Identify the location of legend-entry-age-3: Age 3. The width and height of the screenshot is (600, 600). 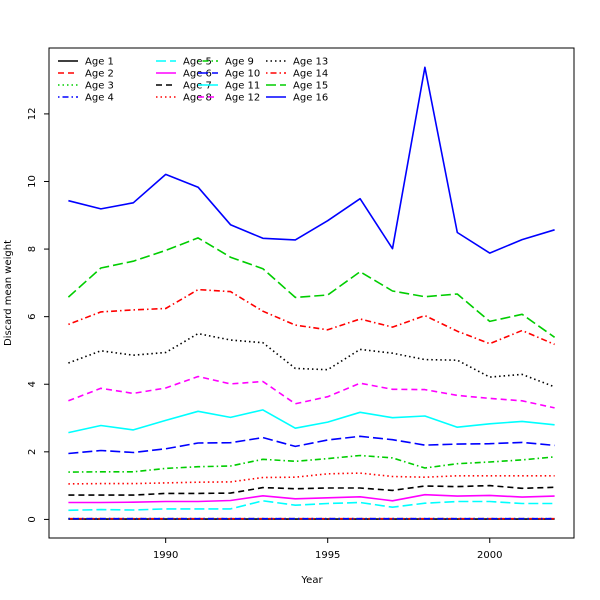
(86, 86).